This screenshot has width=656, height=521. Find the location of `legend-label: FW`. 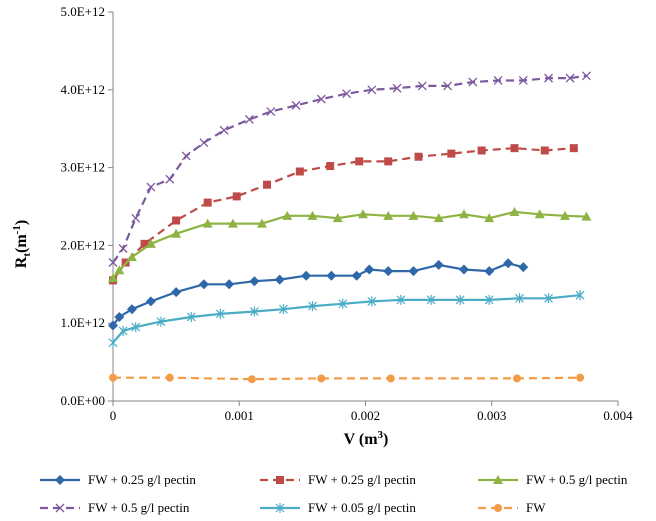

legend-label: FW is located at coordinates (536, 507).